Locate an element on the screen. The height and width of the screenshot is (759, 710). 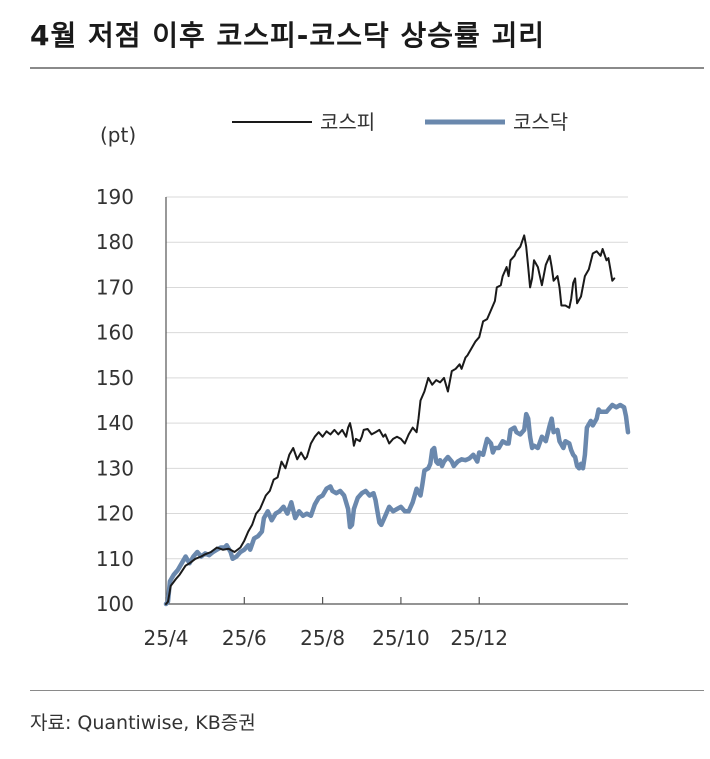
legend-label-kosdaq: 코스닥 is located at coordinates (540, 122).